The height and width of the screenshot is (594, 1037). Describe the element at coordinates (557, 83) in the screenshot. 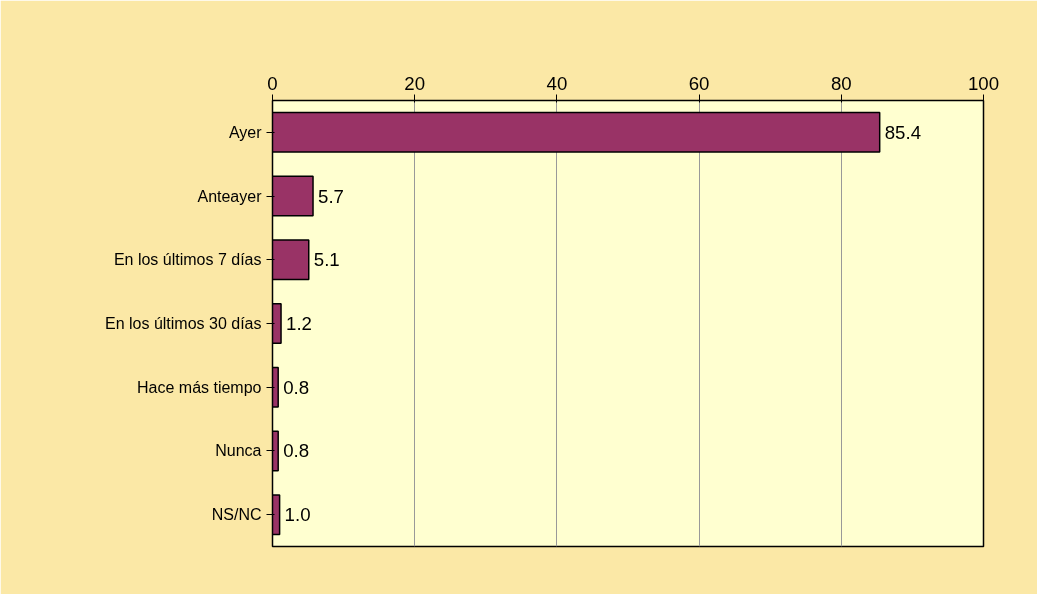

I see `x-tick-label: 40` at that location.